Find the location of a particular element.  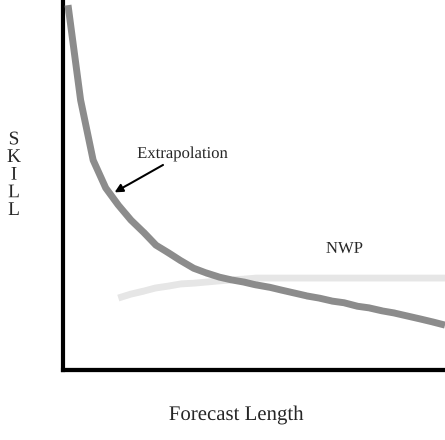

series-label: NWP is located at coordinates (344, 248).